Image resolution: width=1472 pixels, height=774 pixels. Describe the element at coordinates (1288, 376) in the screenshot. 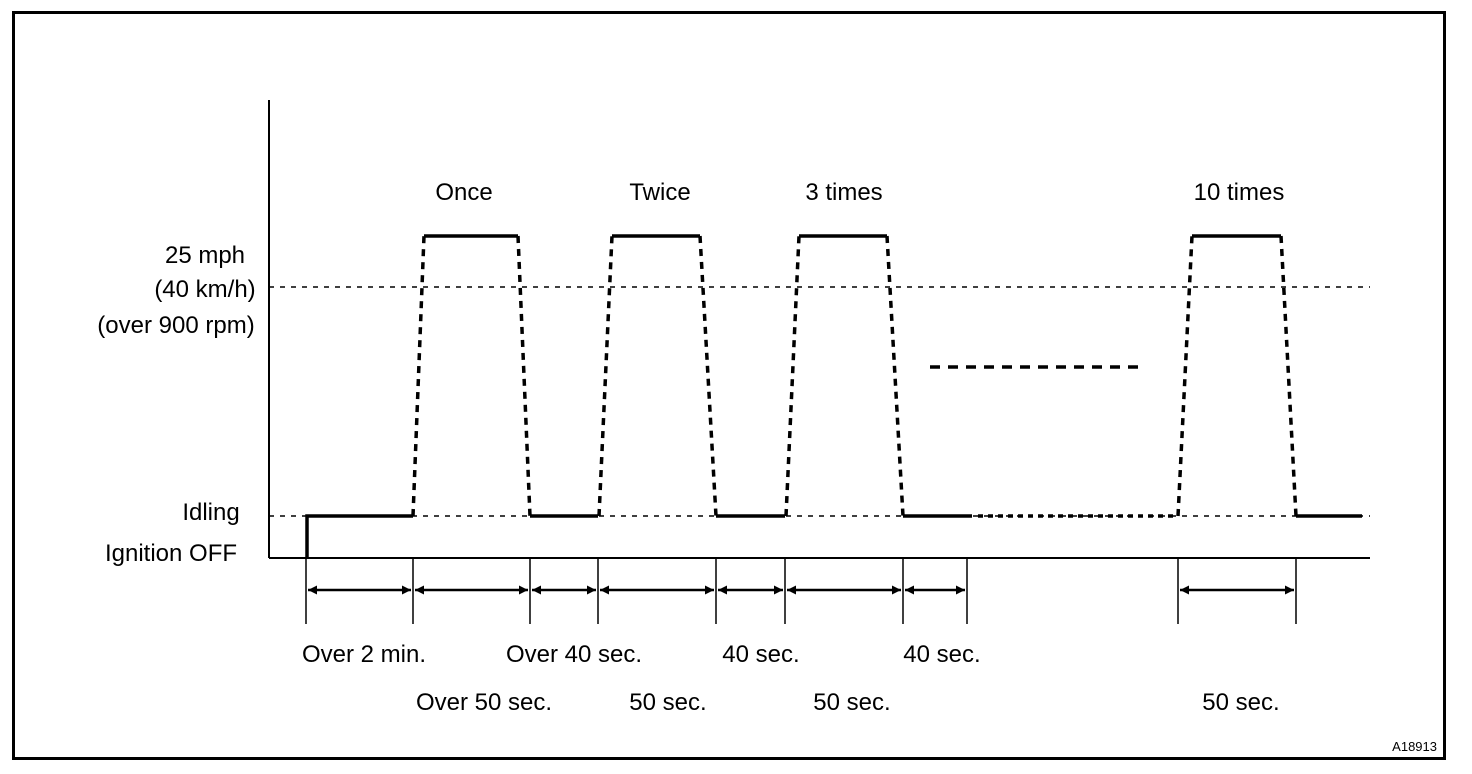

I see `cycle10-ramp-down` at that location.